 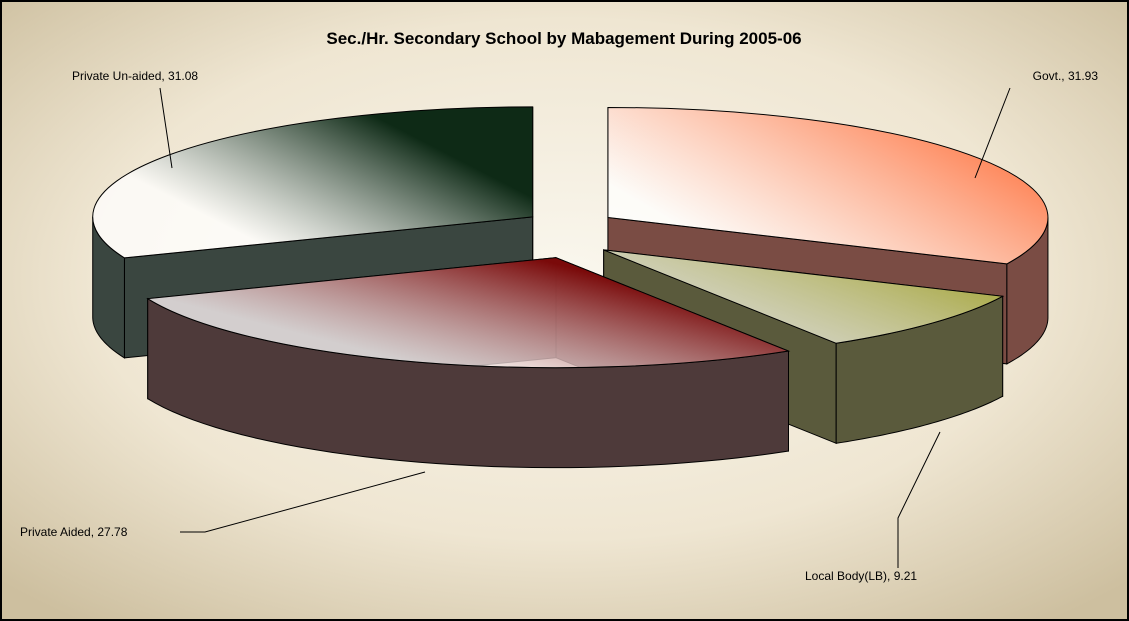 I want to click on data-label: Govt., 31.93, so click(x=1066, y=76).